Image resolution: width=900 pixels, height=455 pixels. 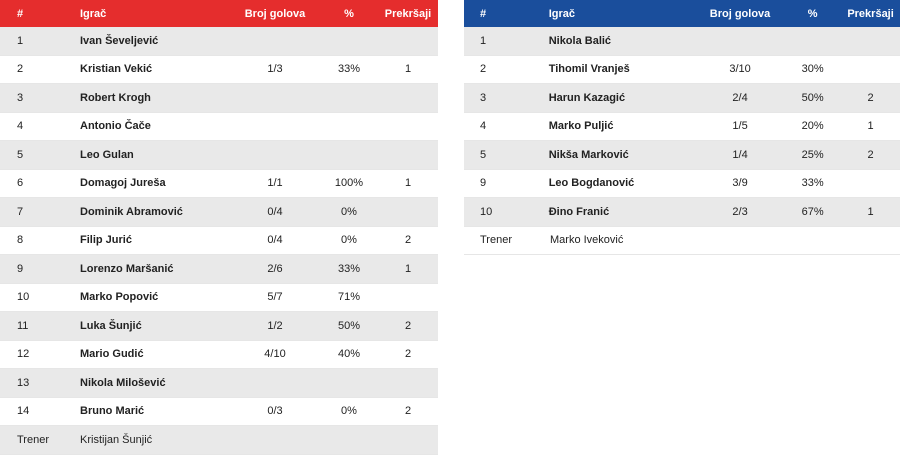 What do you see at coordinates (349, 354) in the screenshot?
I see `player-percent: 40%` at bounding box center [349, 354].